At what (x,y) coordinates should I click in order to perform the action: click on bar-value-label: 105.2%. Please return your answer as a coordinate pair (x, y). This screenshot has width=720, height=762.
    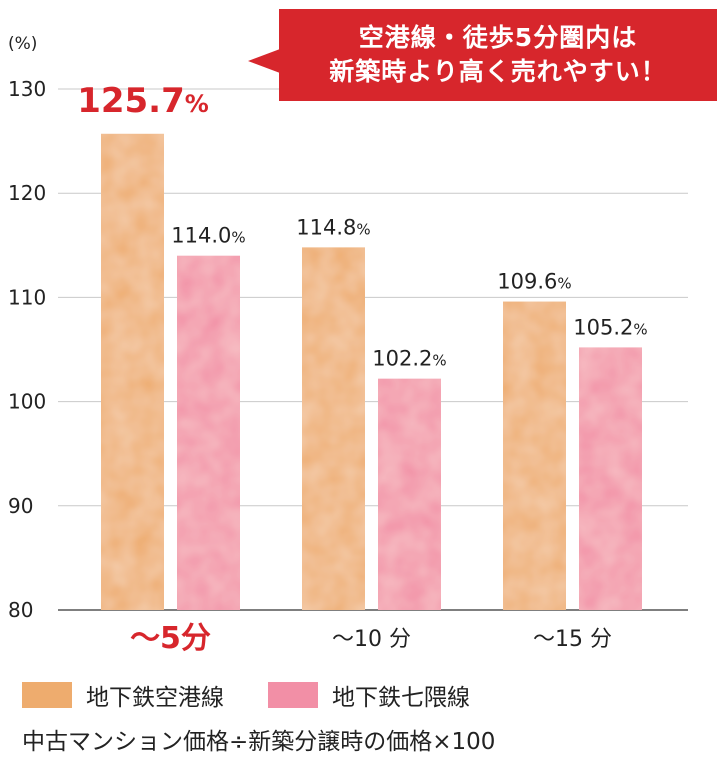
    Looking at the image, I should click on (610, 327).